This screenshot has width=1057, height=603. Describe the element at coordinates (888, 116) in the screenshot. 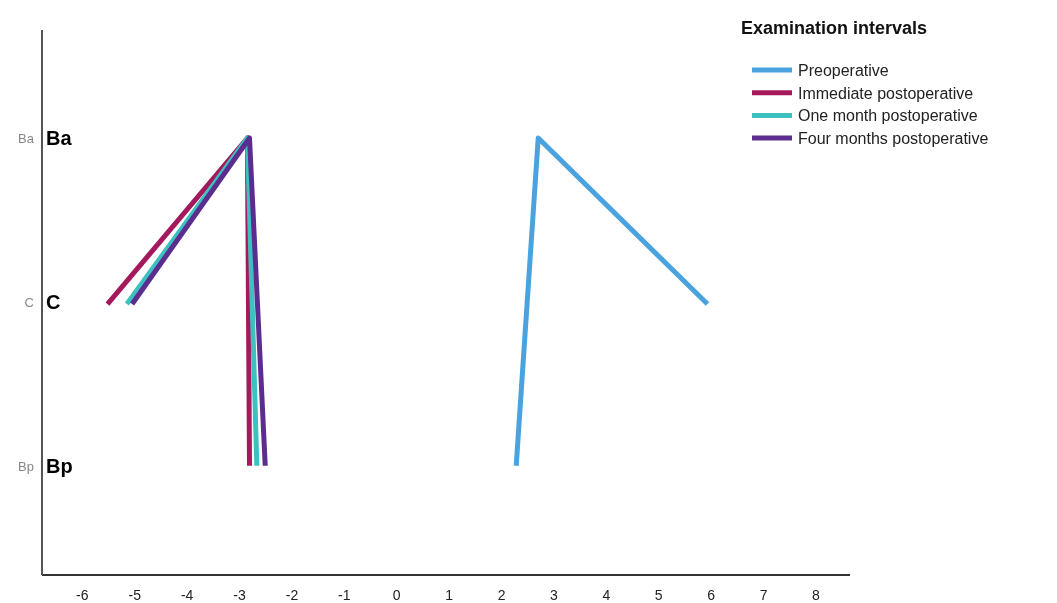

I see `legend-label: One month postoperative` at that location.